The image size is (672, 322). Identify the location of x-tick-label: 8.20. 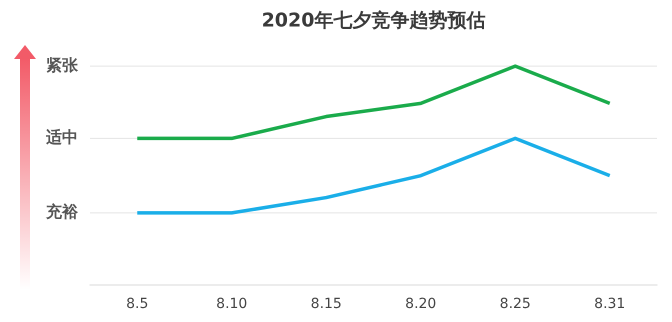
(420, 304).